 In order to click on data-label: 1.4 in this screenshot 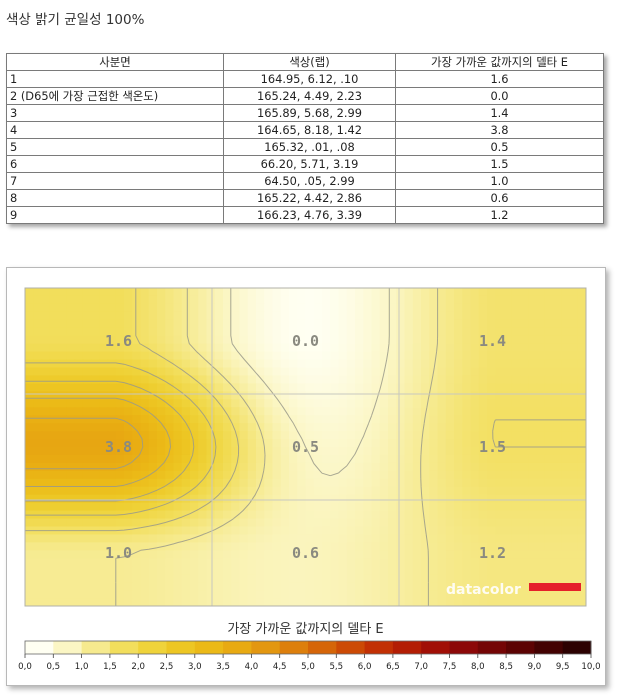, I will do `click(492, 341)`.